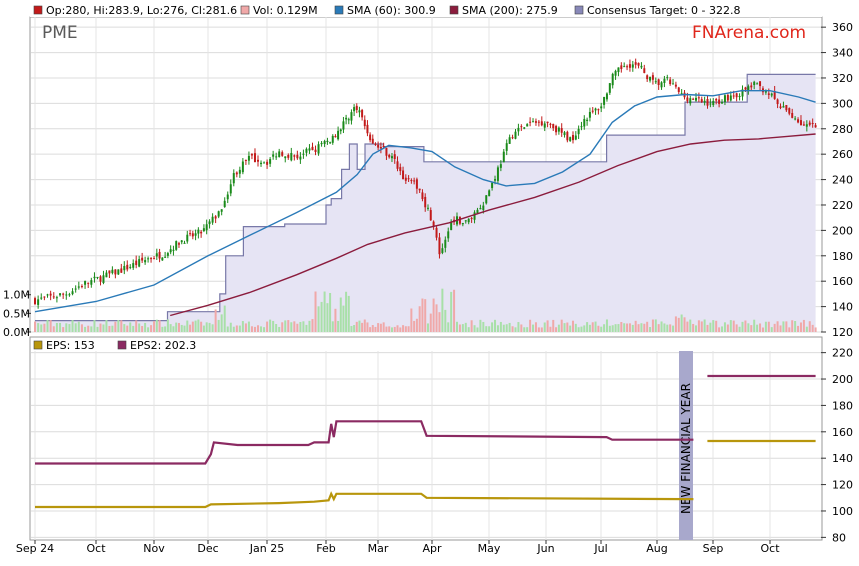  Describe the element at coordinates (364, 500) in the screenshot. I see `eps-line` at that location.